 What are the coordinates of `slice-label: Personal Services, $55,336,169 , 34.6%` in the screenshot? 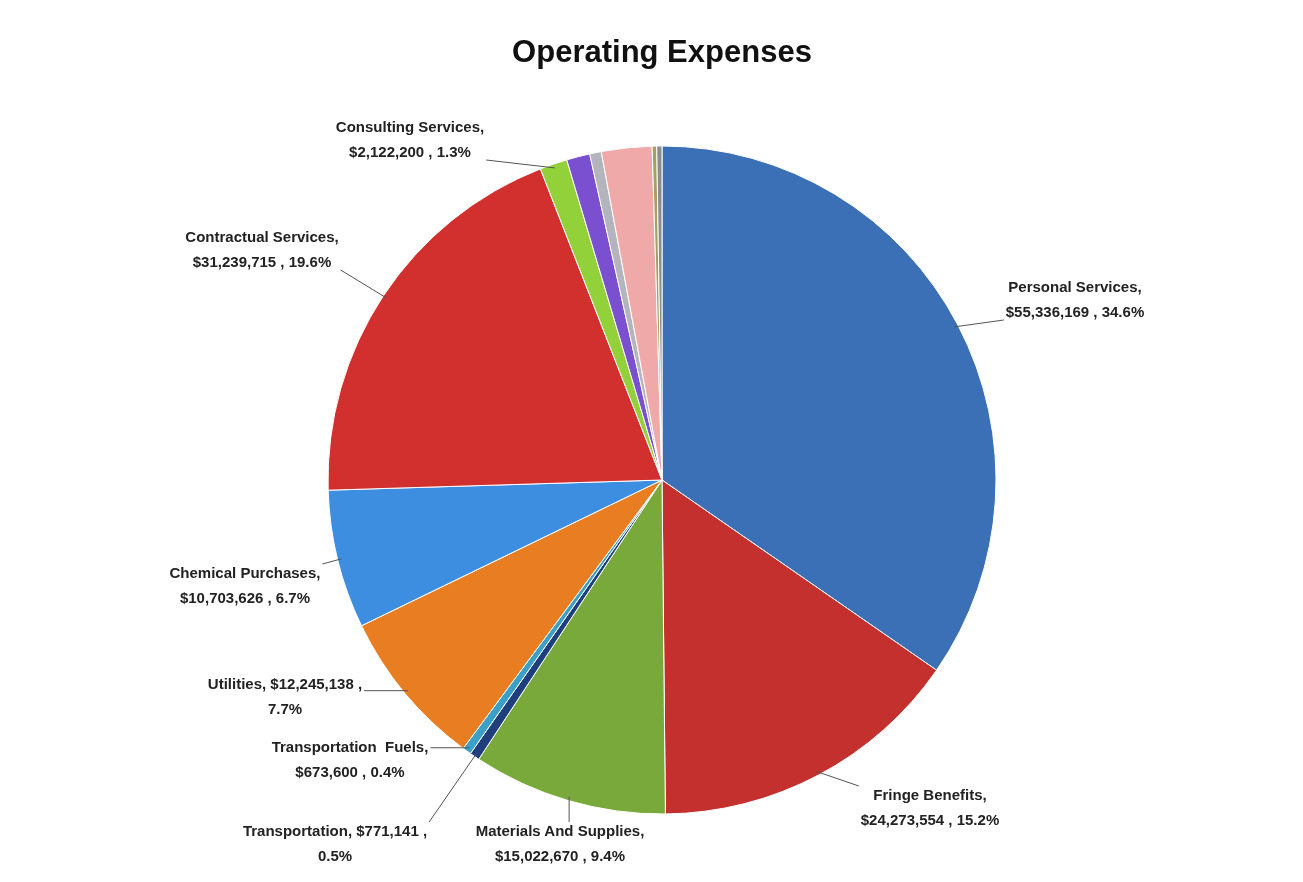 It's located at (1075, 299).